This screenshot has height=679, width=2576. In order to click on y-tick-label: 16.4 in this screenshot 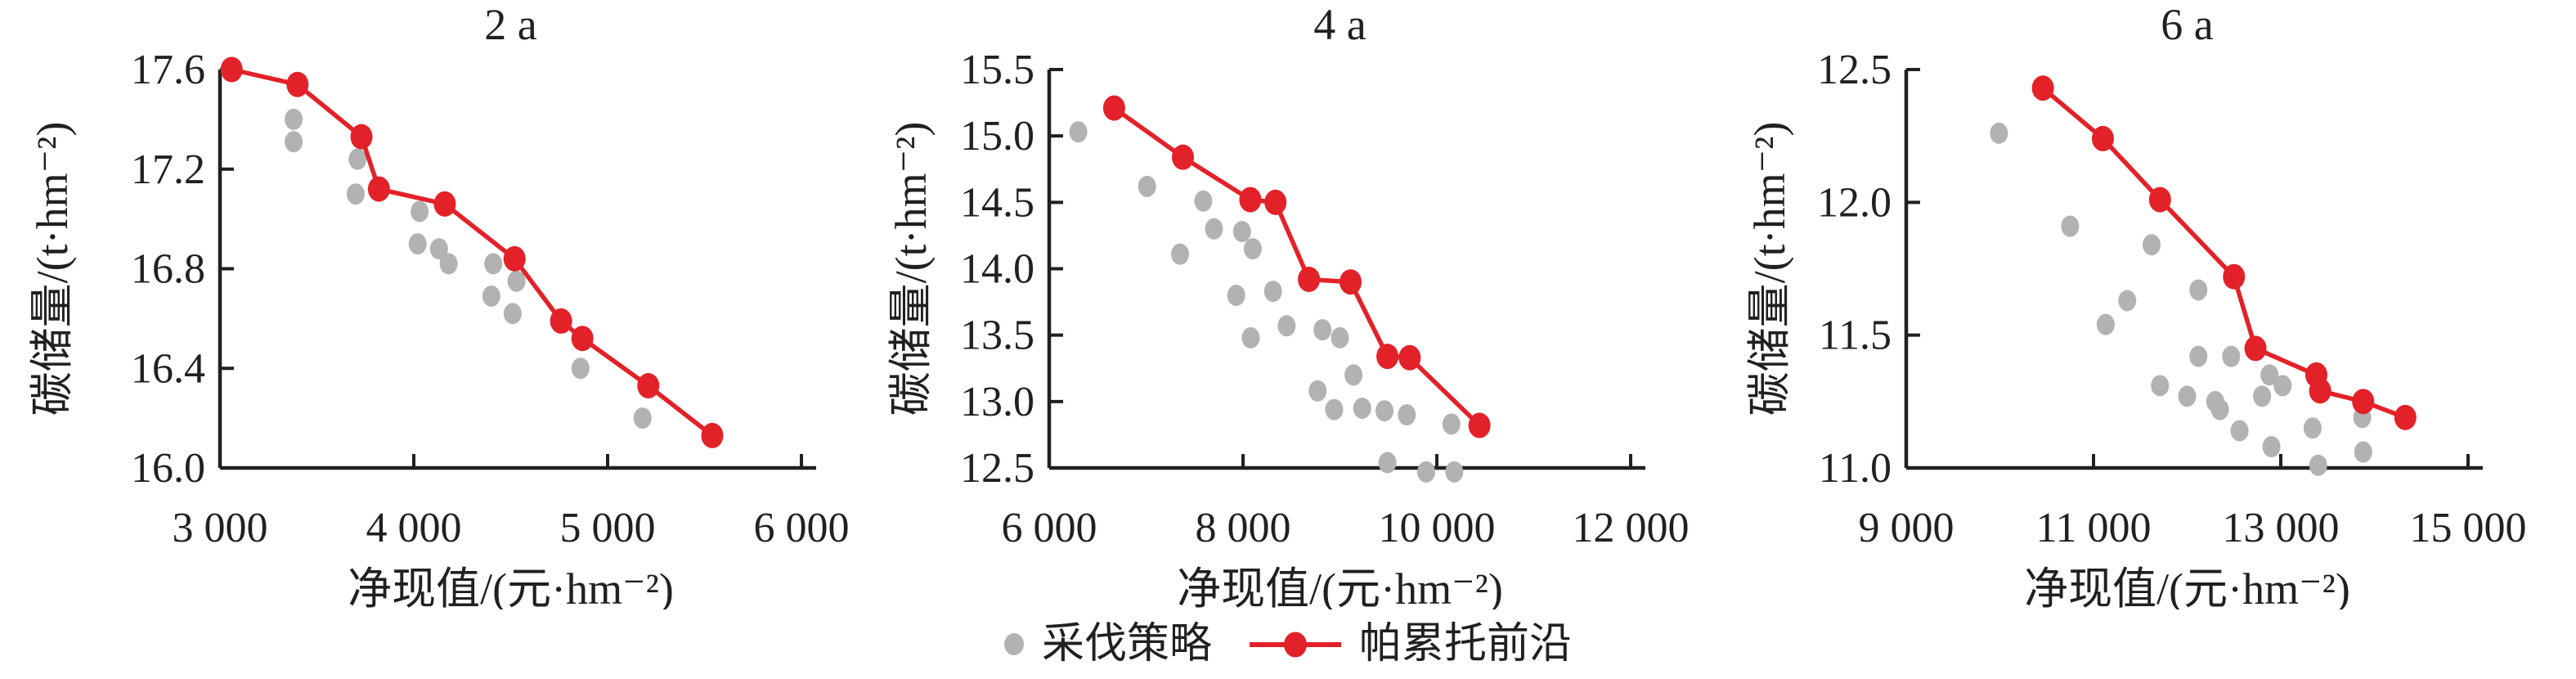, I will do `click(168, 369)`.